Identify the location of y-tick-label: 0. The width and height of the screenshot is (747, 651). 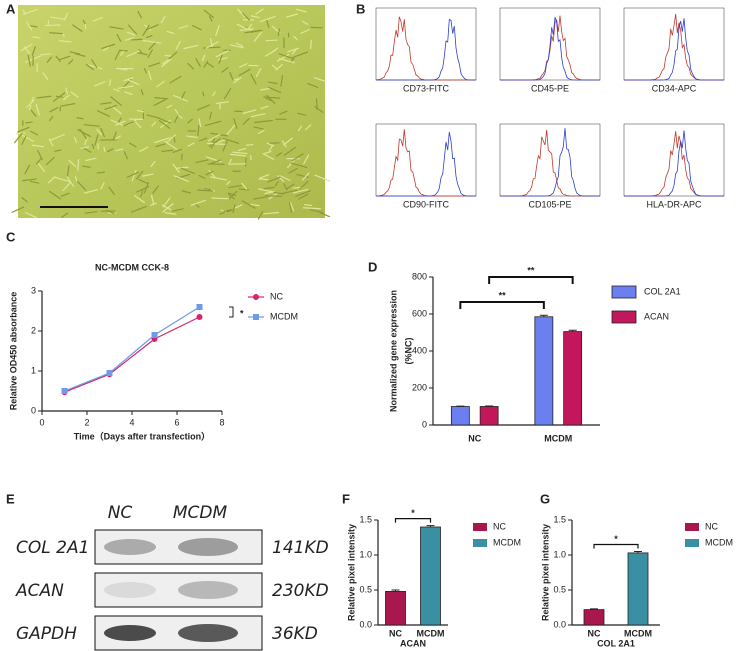
(424, 424).